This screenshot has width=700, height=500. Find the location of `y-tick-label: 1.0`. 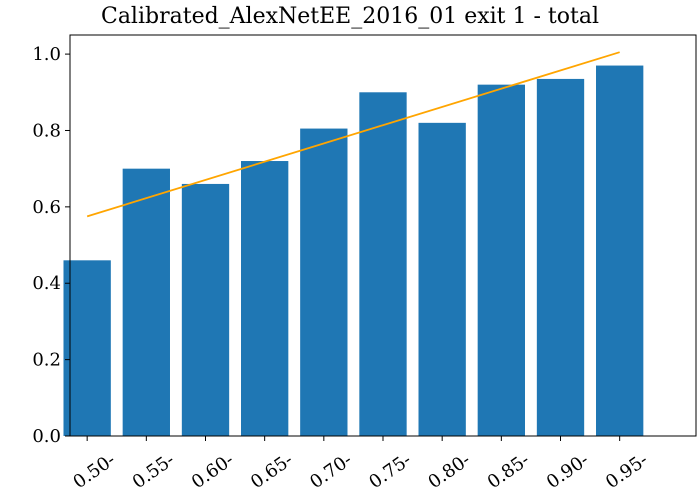

y-tick-label: 1.0 is located at coordinates (46, 54).